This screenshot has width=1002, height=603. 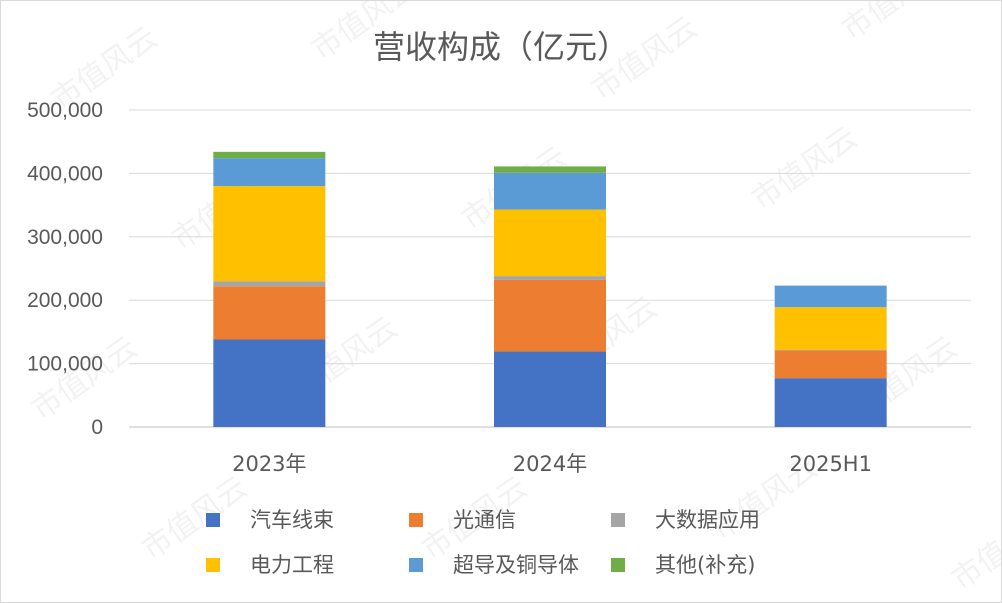 I want to click on x-category-label: 2024年, so click(x=550, y=464).